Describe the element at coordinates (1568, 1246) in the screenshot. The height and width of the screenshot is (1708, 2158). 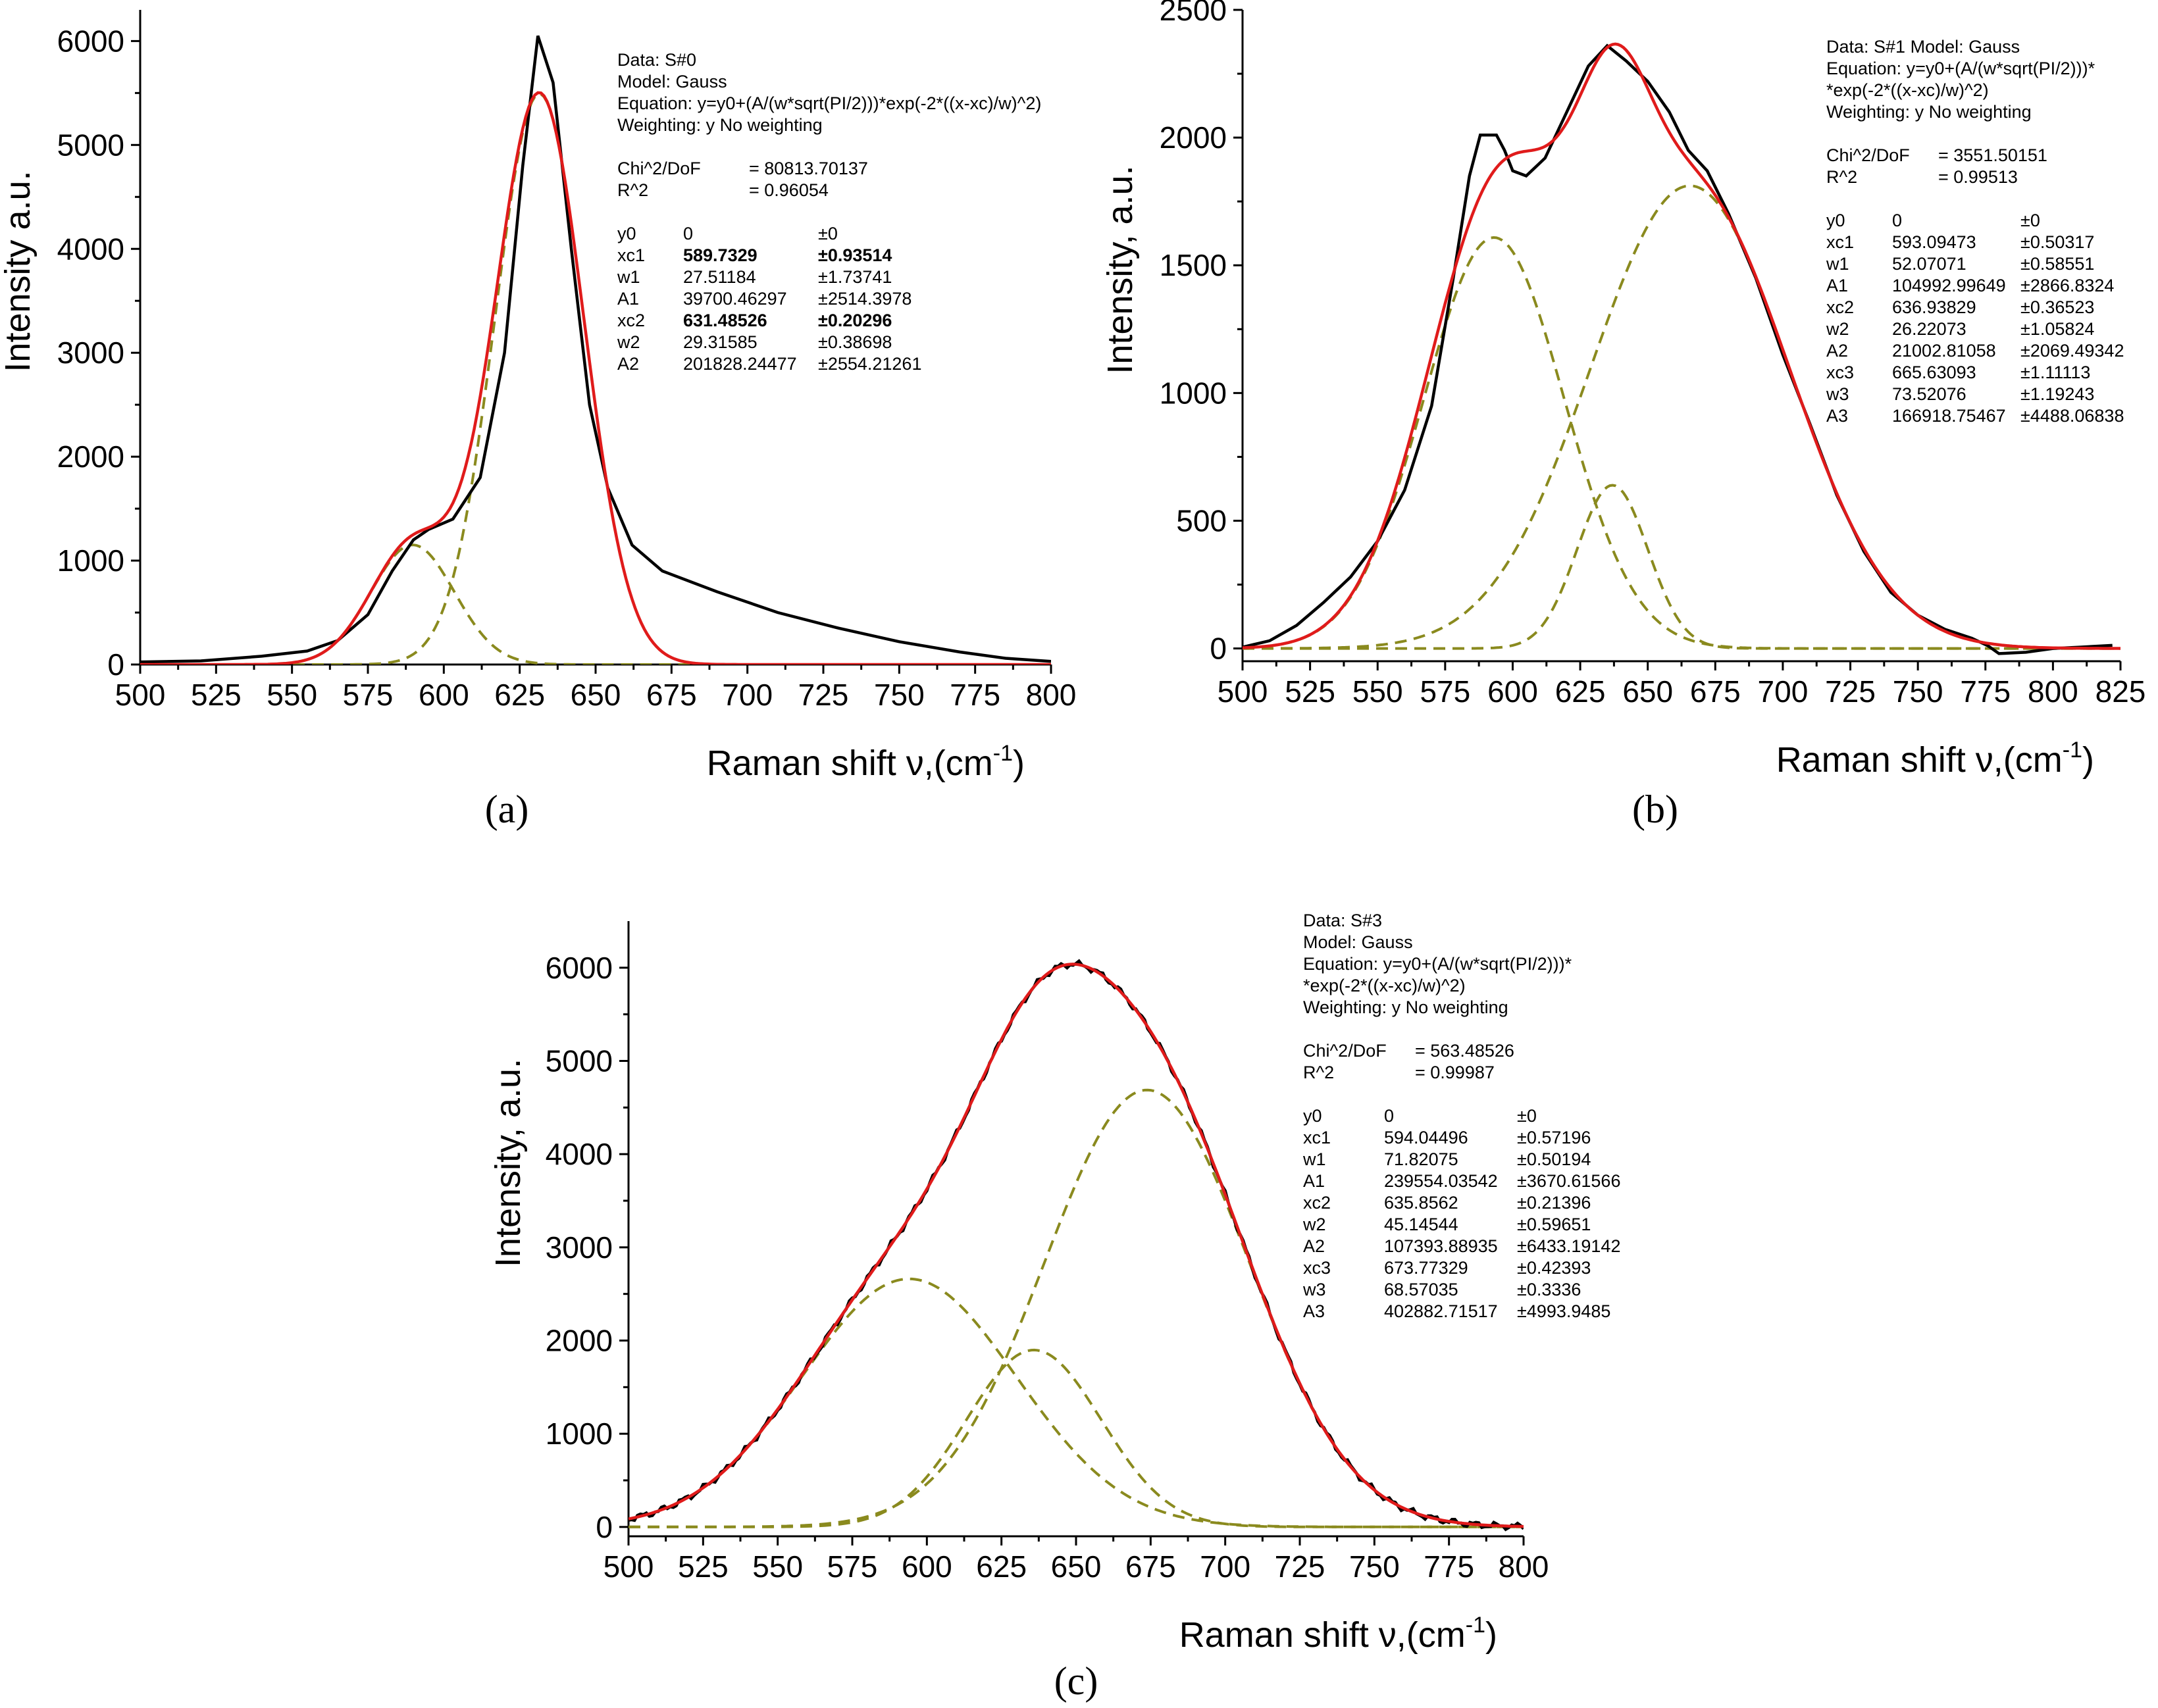
I see `fit-info-text: ±6433.19142` at that location.